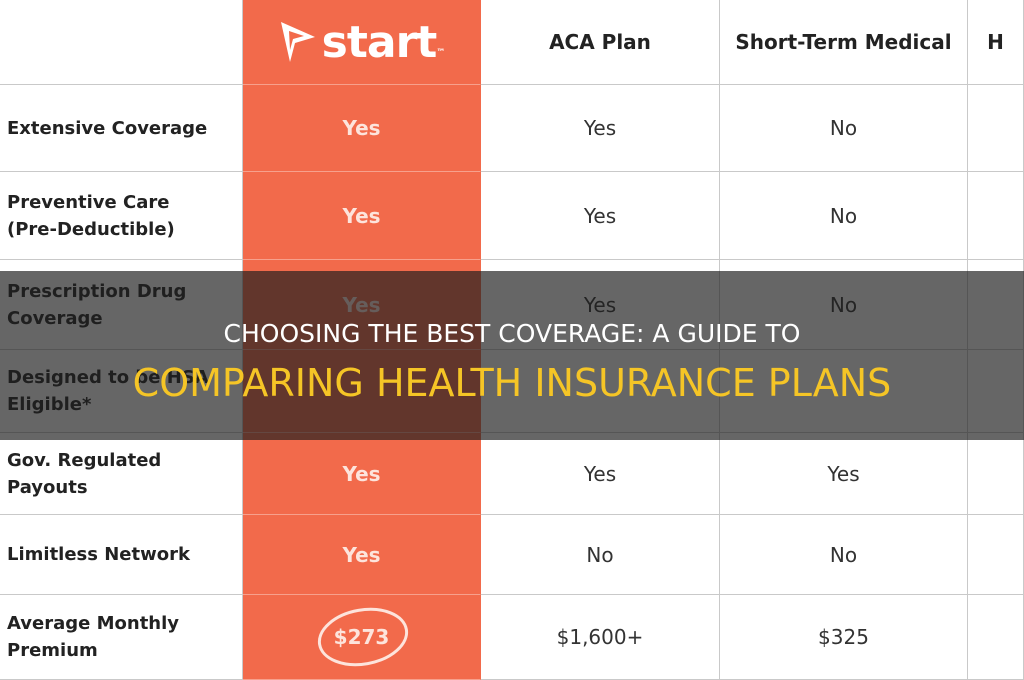 Image resolution: width=1024 pixels, height=680 pixels. What do you see at coordinates (441, 53) in the screenshot?
I see `trademark: ™` at bounding box center [441, 53].